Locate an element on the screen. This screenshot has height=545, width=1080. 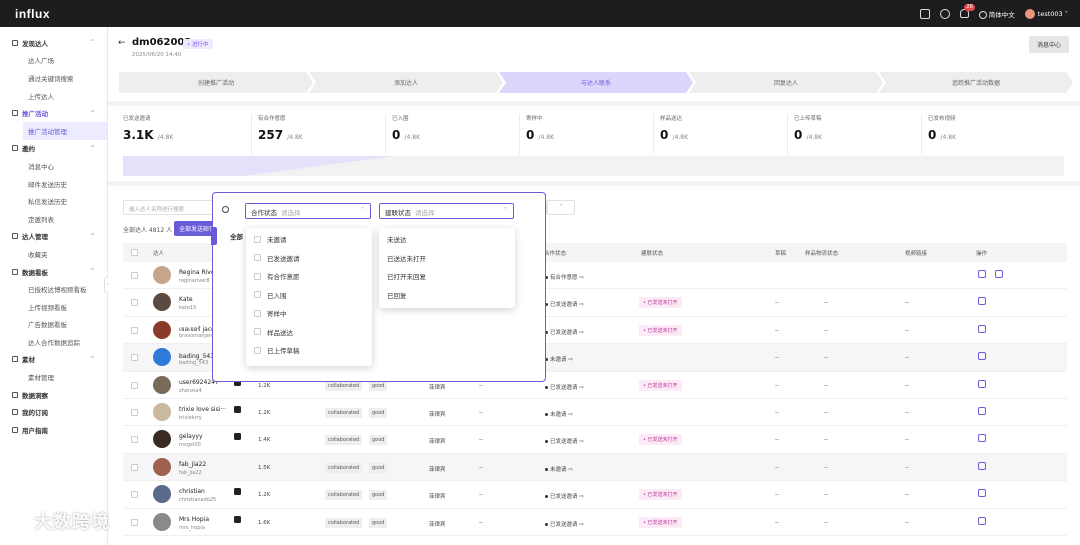
creator-name: bading_543 หมูหิน is located at coordinates (205, 357).